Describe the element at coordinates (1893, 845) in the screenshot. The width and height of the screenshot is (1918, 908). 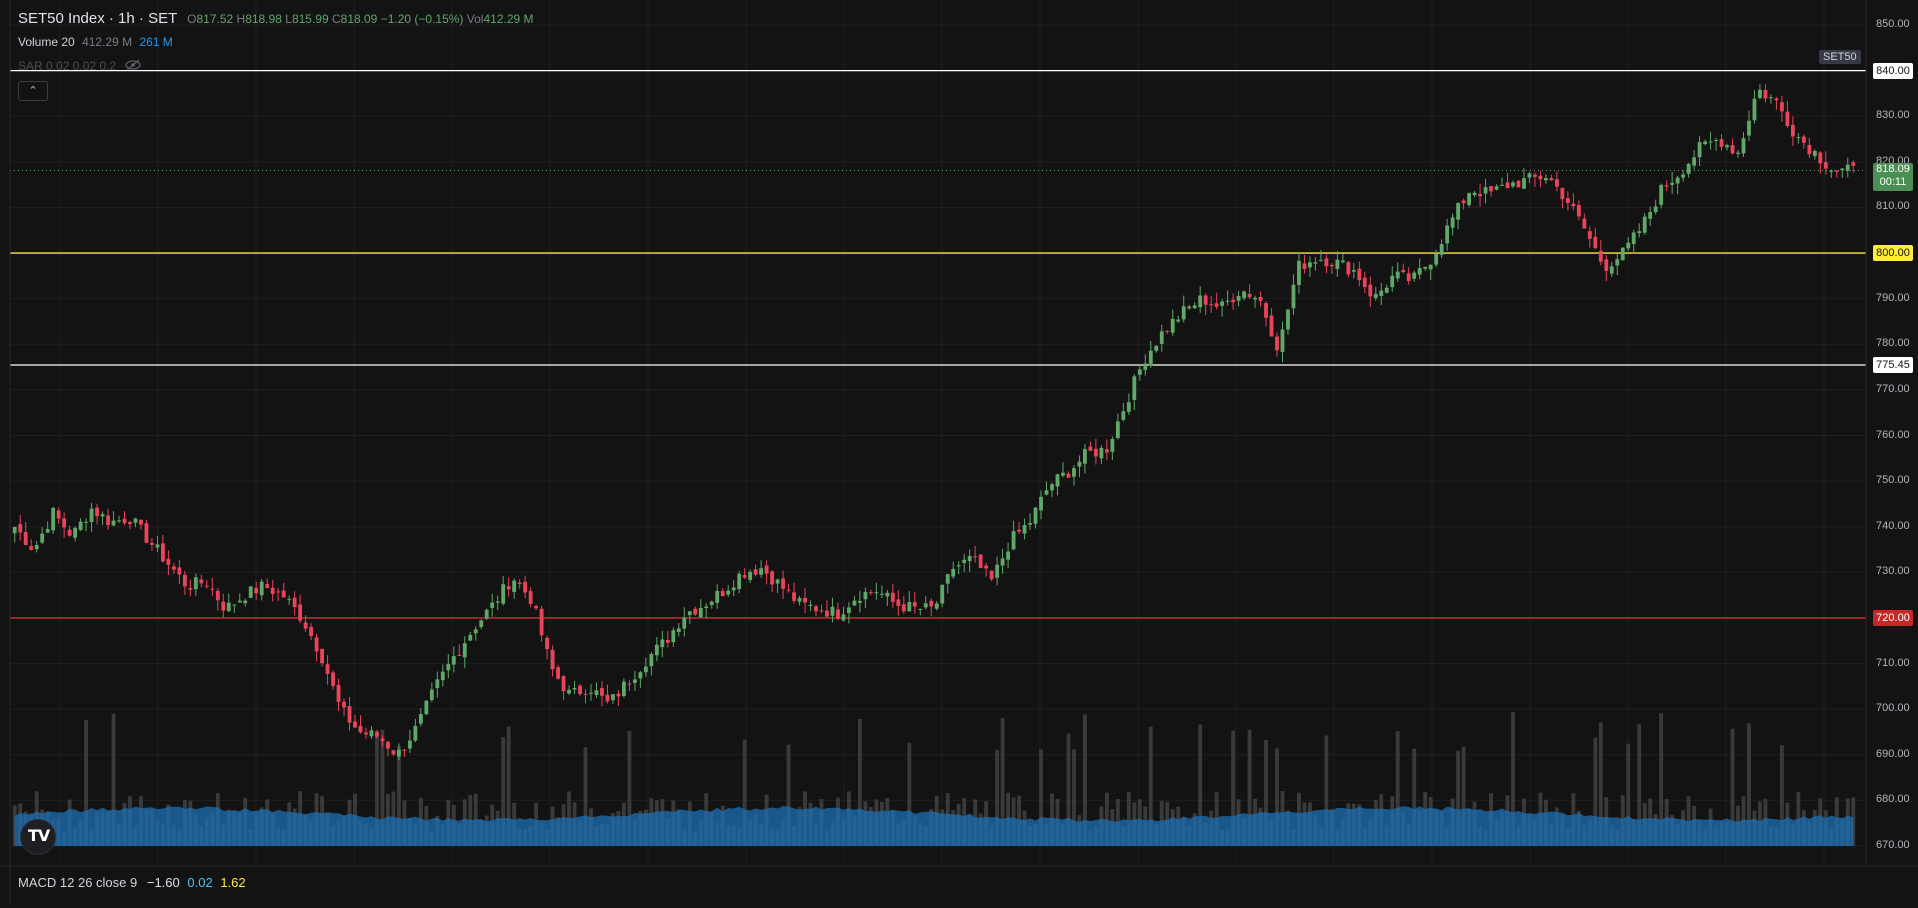
I see `y-axis-tick-label: 670.00` at that location.